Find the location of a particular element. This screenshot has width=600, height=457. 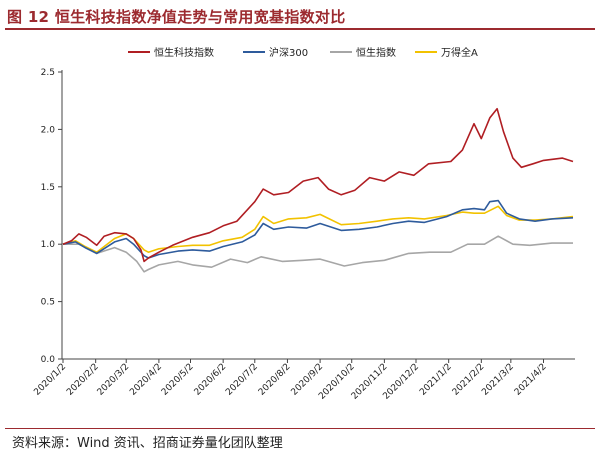

source-divider is located at coordinates (300, 428).